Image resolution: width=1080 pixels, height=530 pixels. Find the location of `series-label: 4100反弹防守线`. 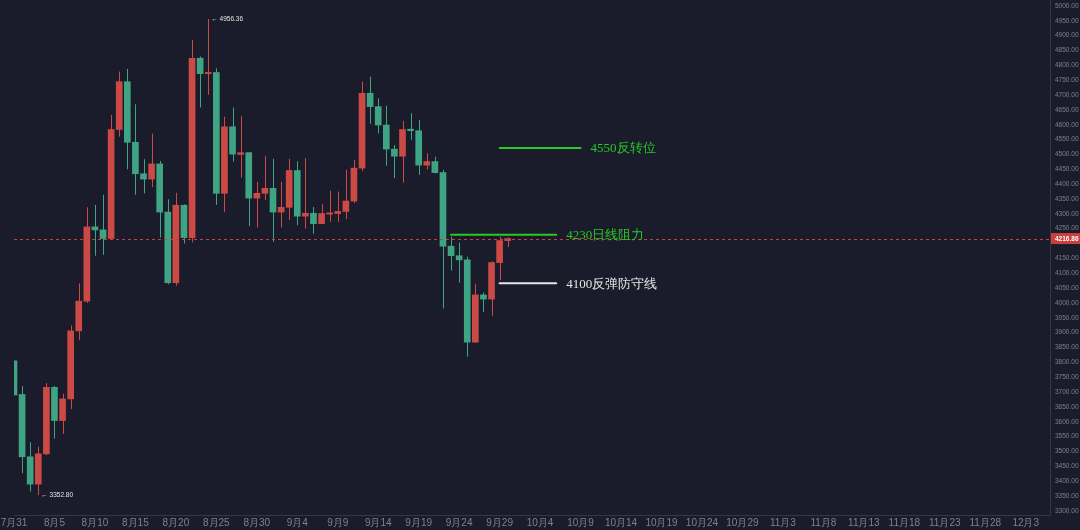

series-label: 4100反弹防守线 is located at coordinates (612, 283).